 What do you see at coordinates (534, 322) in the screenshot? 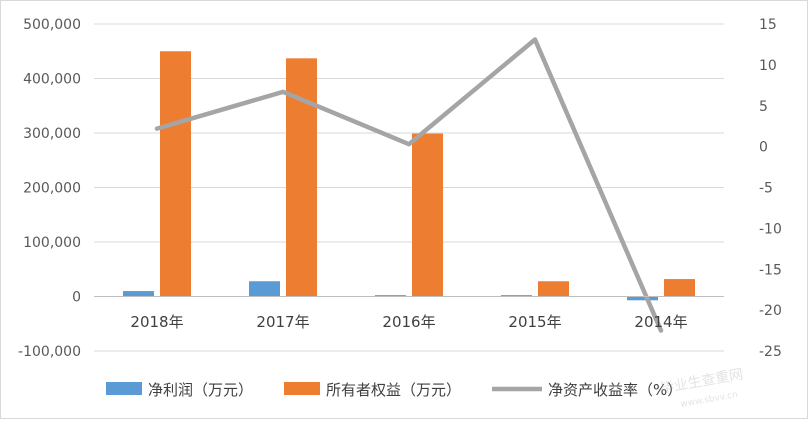
I see `x-tick-label: 2015年` at bounding box center [534, 322].